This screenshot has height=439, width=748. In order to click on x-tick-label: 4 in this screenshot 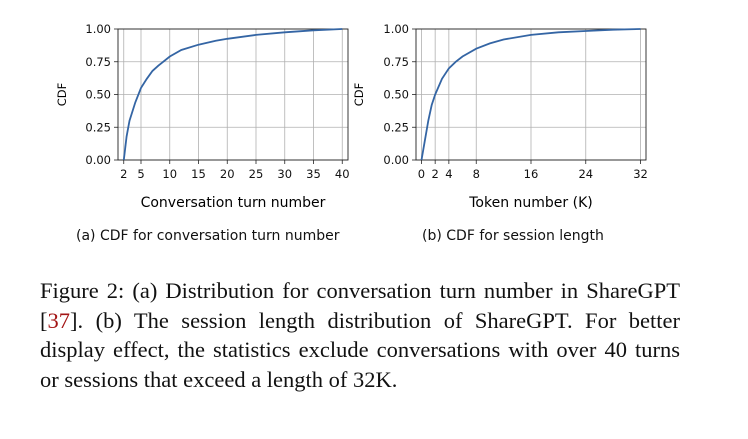, I will do `click(448, 174)`.